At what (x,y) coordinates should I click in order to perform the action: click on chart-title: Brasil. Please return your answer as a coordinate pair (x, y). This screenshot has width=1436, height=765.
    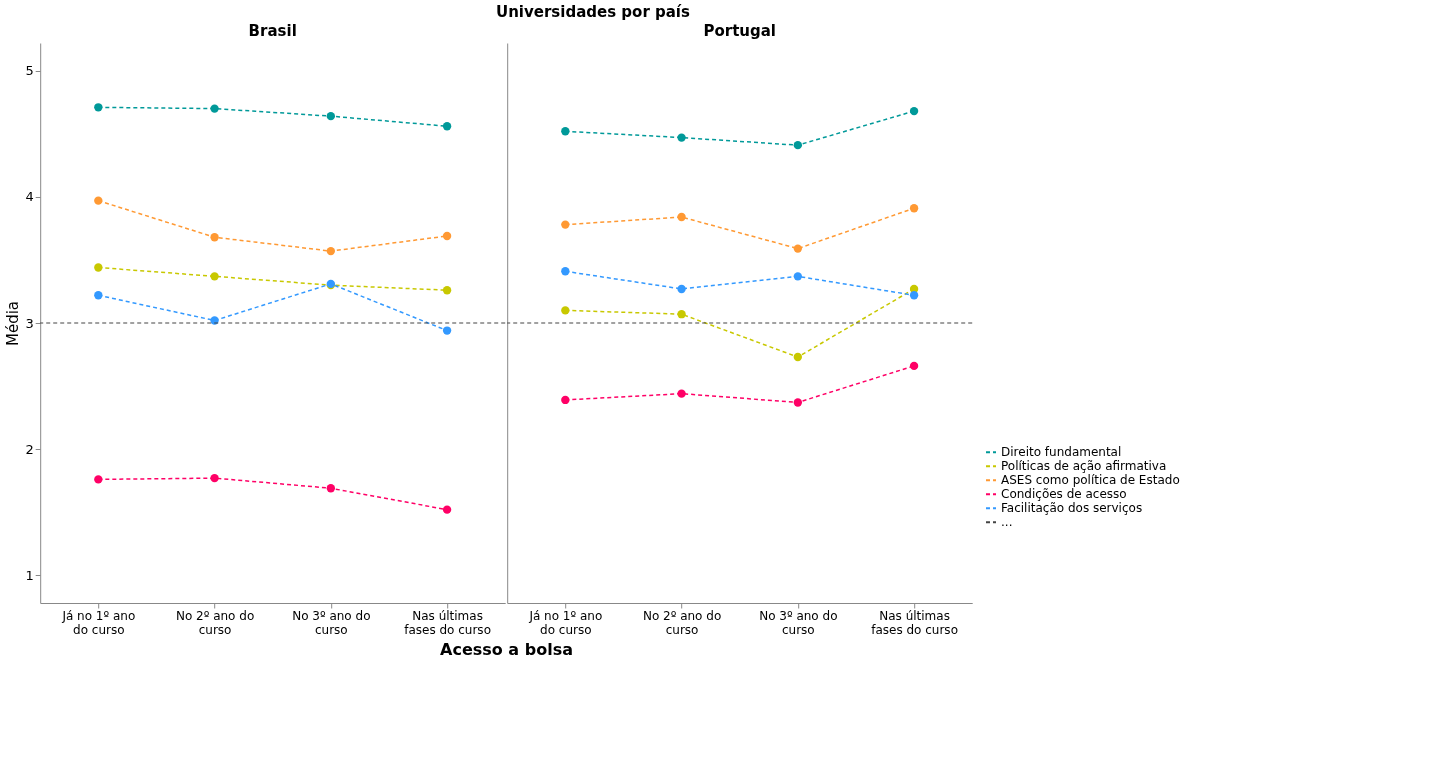
    Looking at the image, I should click on (272, 31).